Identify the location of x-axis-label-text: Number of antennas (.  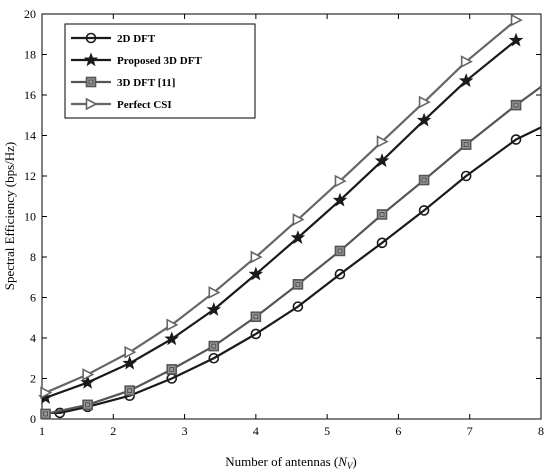
(281, 461).